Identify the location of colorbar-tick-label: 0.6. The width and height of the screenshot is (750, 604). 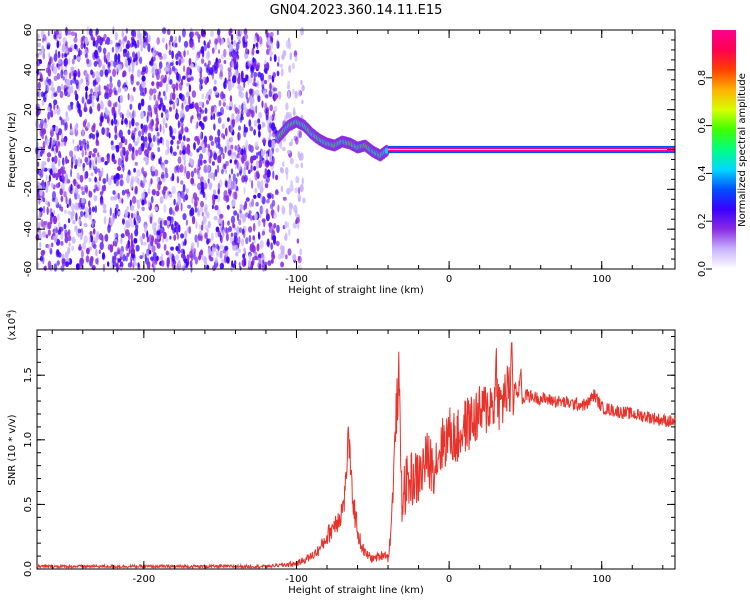
(702, 126).